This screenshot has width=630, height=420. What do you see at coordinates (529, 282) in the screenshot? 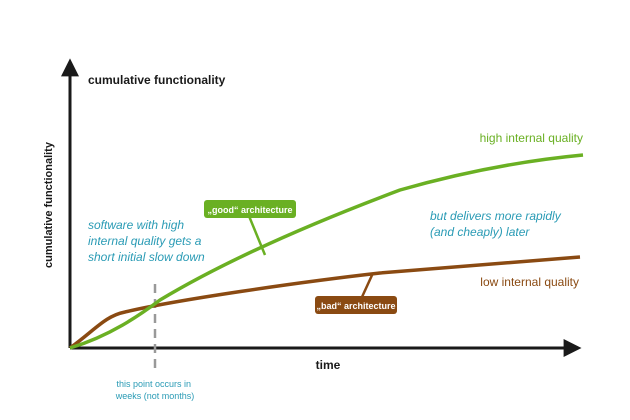
I see `low-quality-label: low internal quality` at bounding box center [529, 282].